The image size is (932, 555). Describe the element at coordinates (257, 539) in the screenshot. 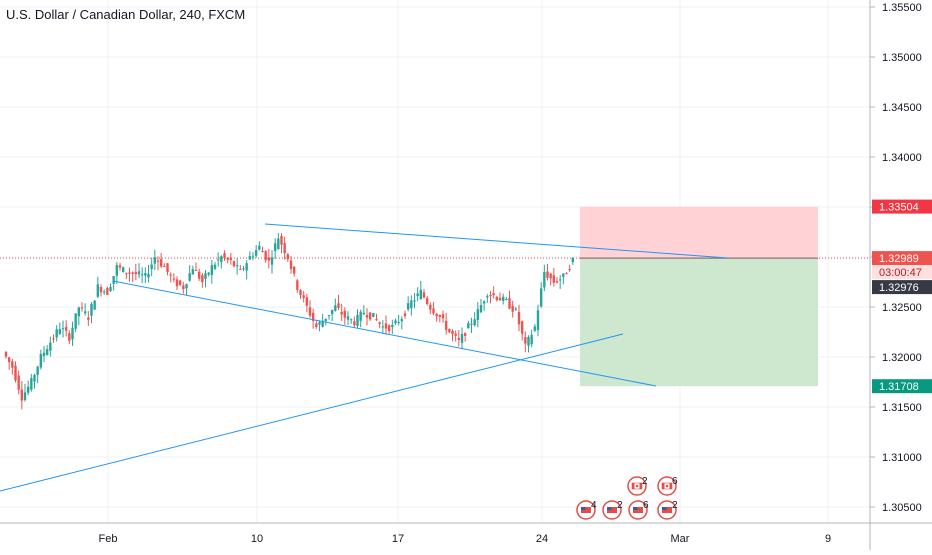

I see `x-tick-label: 10` at that location.